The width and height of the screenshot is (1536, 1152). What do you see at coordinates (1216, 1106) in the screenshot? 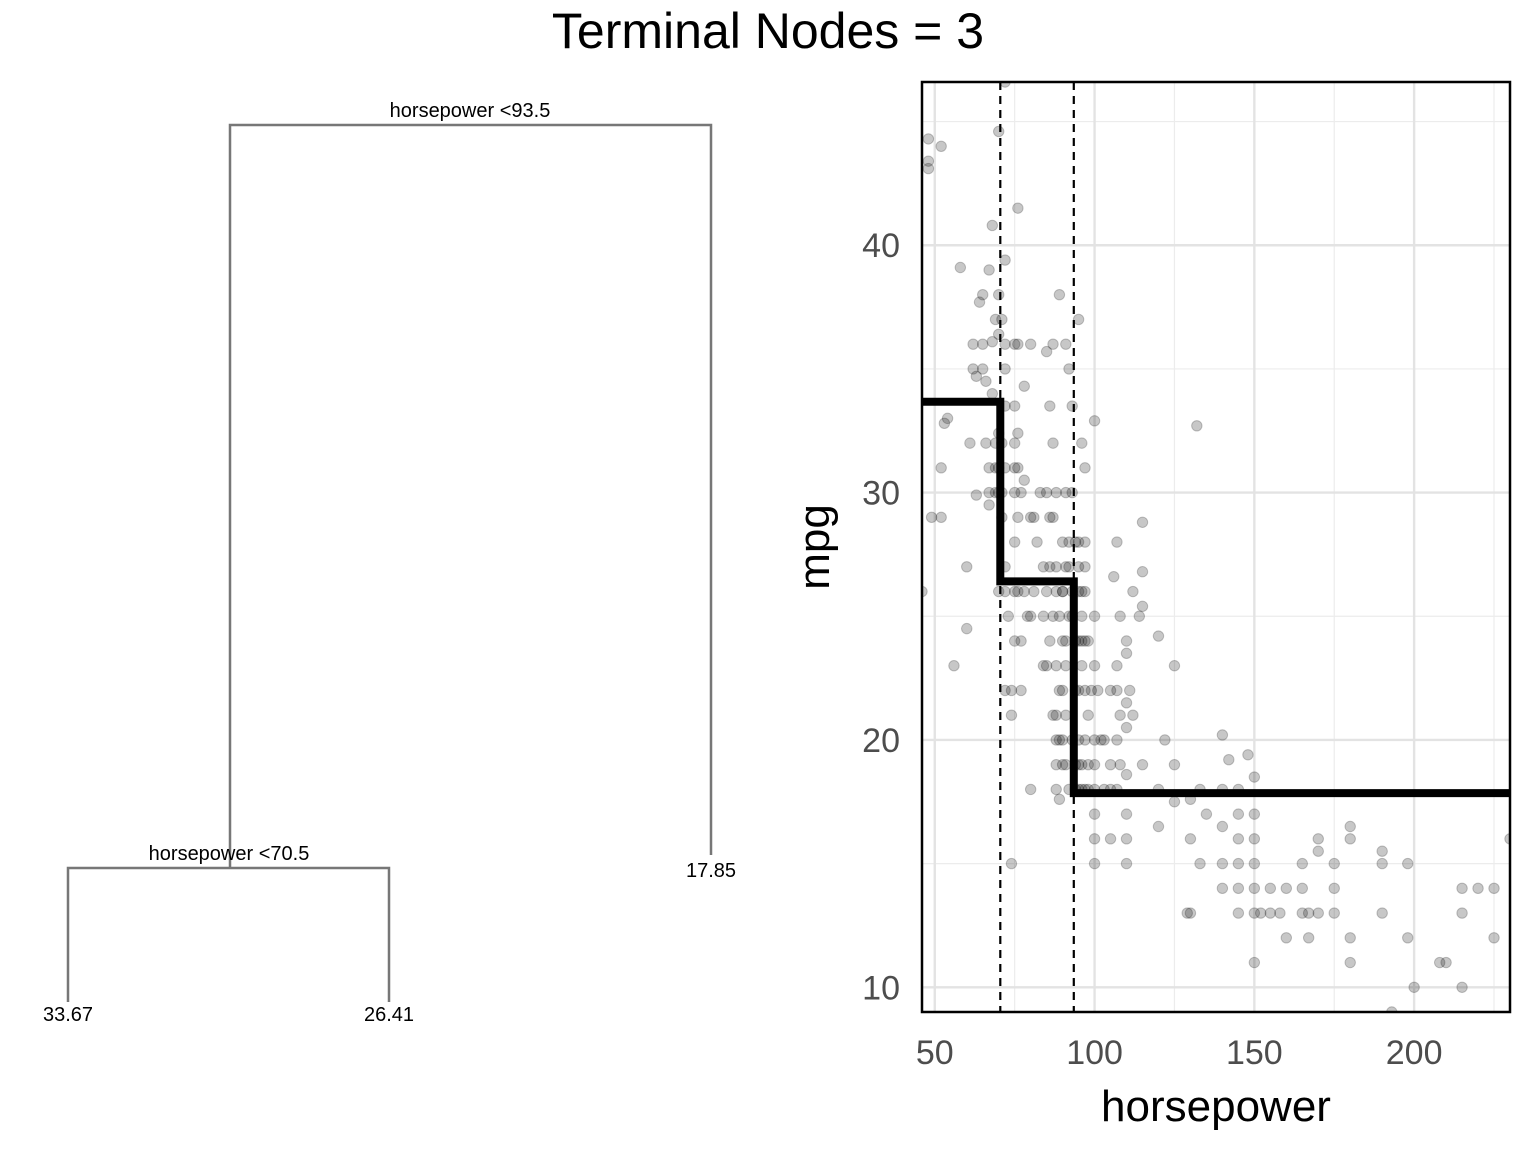
I see `x-axis-title: horsepower` at bounding box center [1216, 1106].